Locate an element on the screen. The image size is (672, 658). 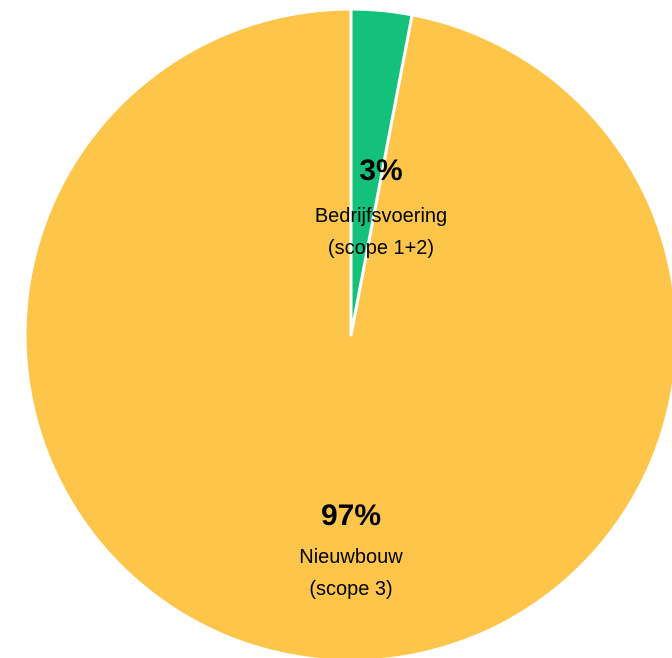
slice-sublabel-nieuwbouw: (scope 3) is located at coordinates (350, 589).